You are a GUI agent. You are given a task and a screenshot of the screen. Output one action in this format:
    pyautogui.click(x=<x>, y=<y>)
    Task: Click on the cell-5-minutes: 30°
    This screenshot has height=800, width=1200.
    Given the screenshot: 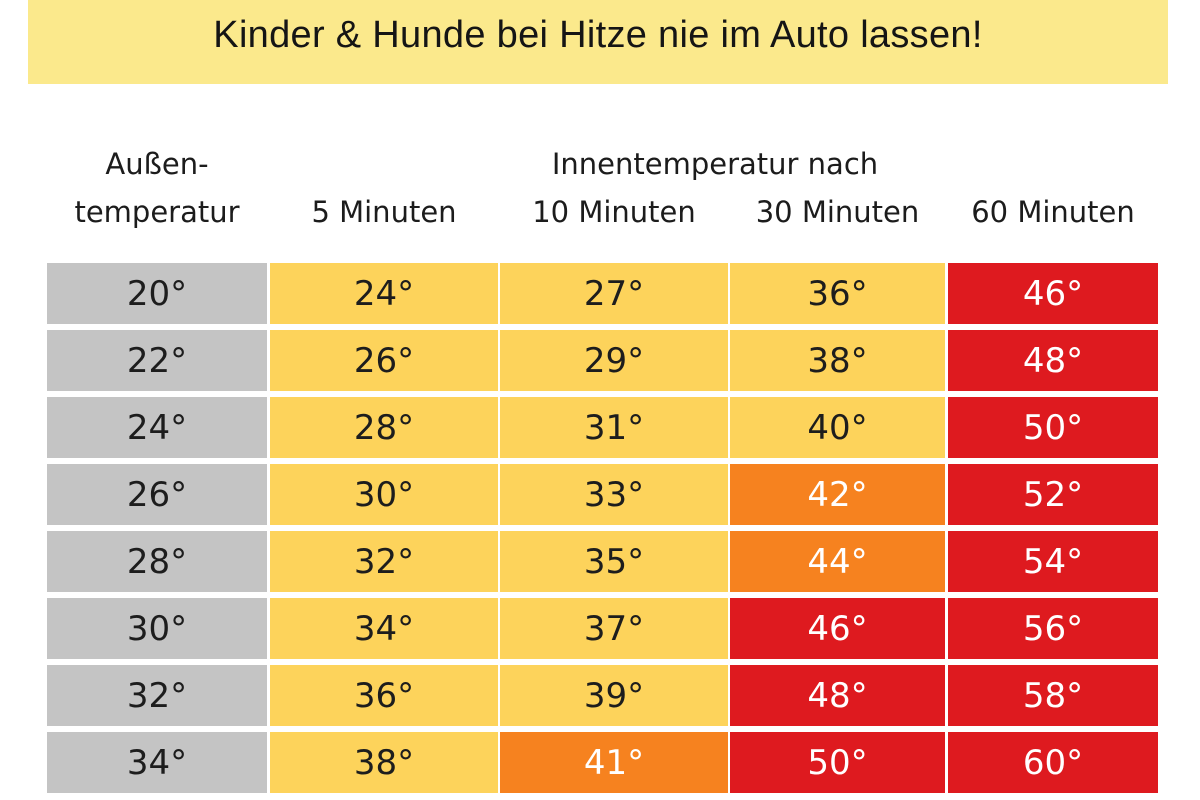 What is the action you would take?
    pyautogui.click(x=384, y=494)
    